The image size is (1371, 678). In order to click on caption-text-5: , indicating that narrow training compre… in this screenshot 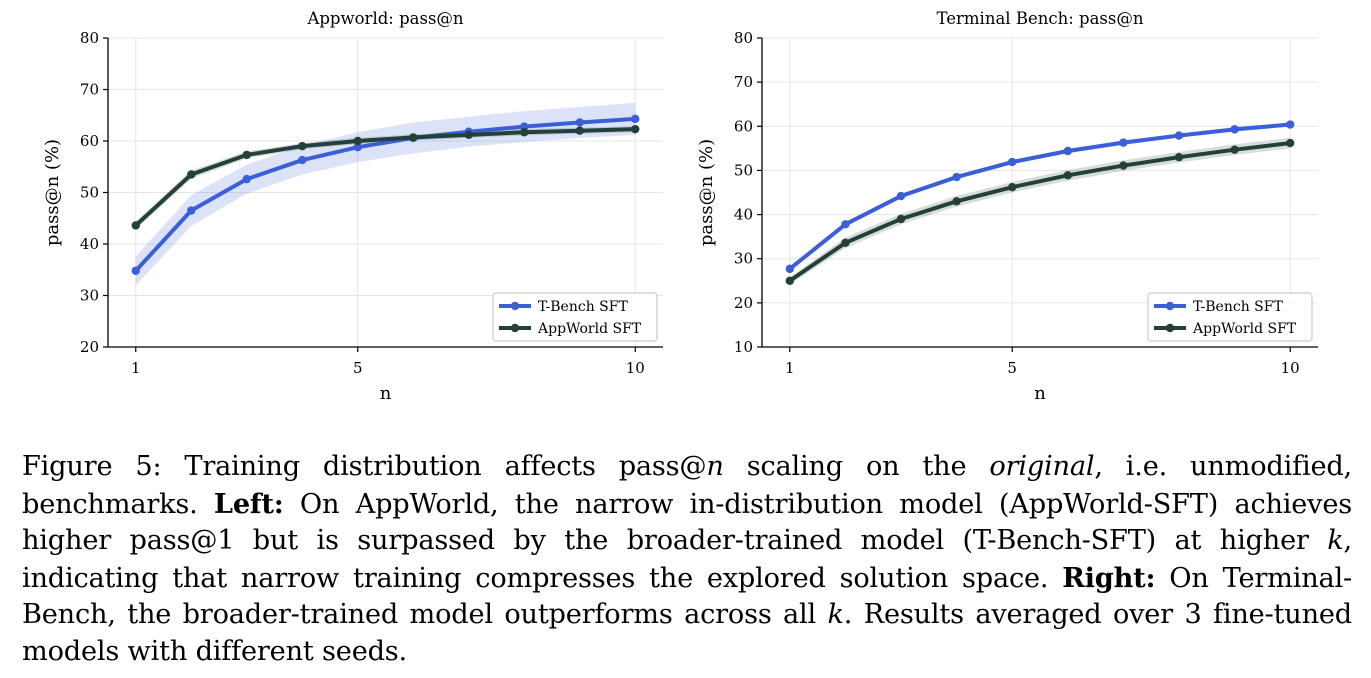, I will do `click(687, 559)`.